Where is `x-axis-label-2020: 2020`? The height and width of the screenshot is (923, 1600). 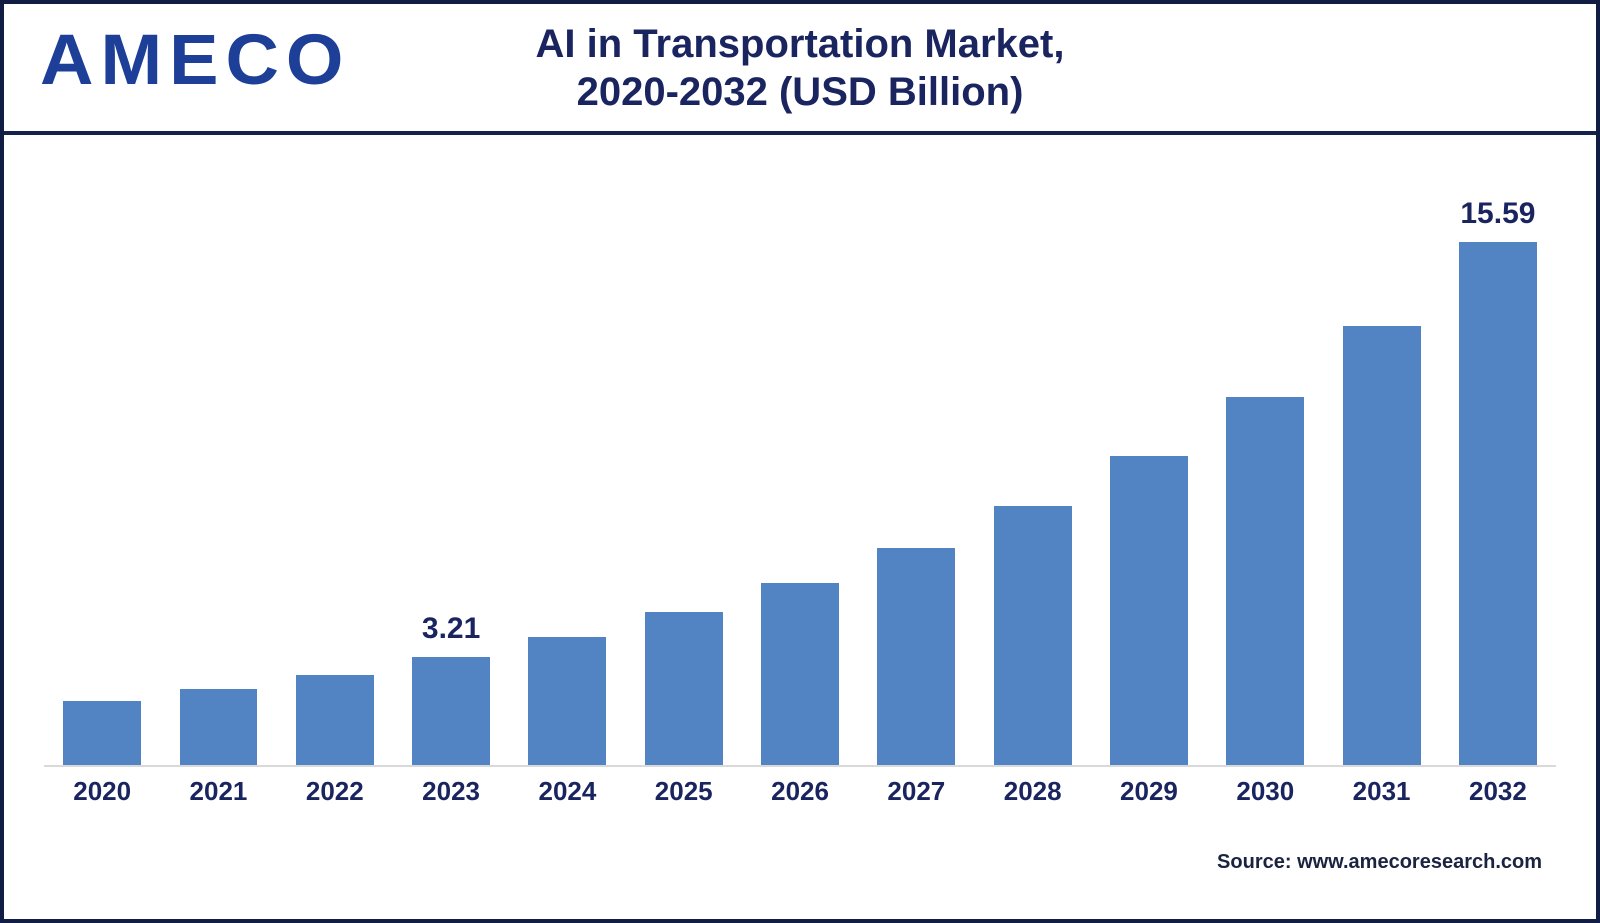
x-axis-label-2020: 2020 is located at coordinates (102, 791).